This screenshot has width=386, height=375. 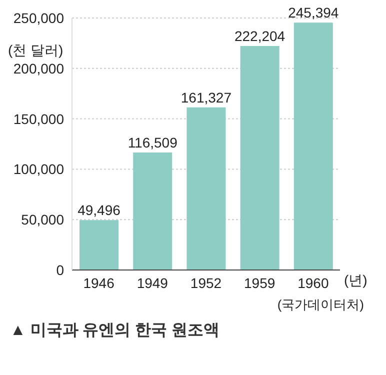 What do you see at coordinates (99, 282) in the screenshot?
I see `x-tick-label: 1946` at bounding box center [99, 282].